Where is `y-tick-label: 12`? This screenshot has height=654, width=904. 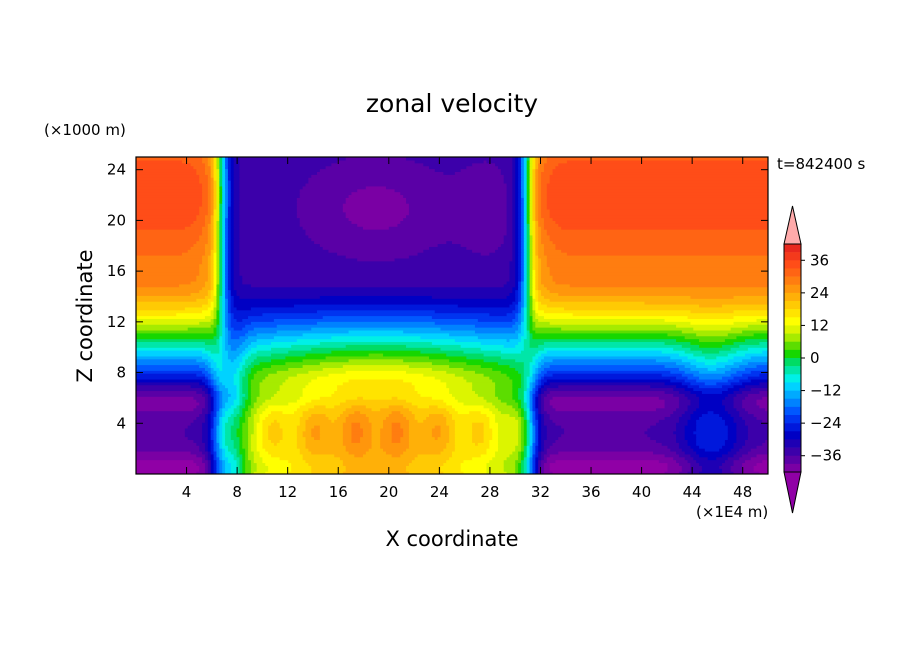 y-tick-label: 12 is located at coordinates (116, 322).